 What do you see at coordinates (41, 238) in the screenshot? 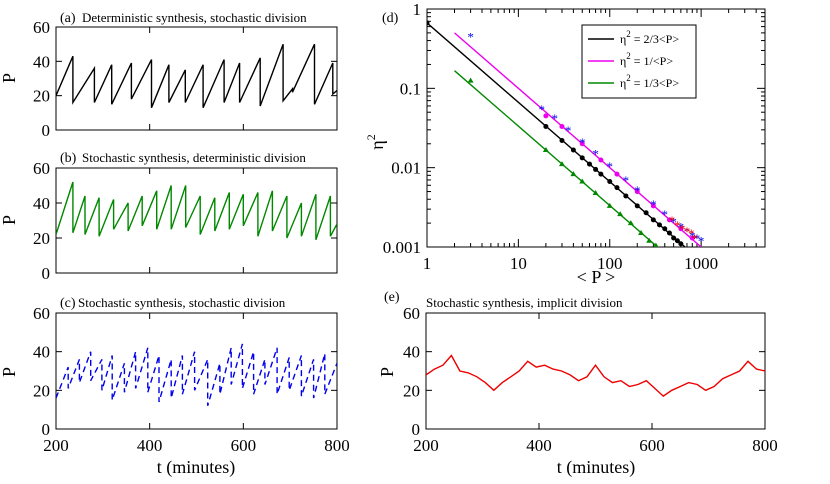
I see `y-tick-label-b-1: 20` at bounding box center [41, 238].